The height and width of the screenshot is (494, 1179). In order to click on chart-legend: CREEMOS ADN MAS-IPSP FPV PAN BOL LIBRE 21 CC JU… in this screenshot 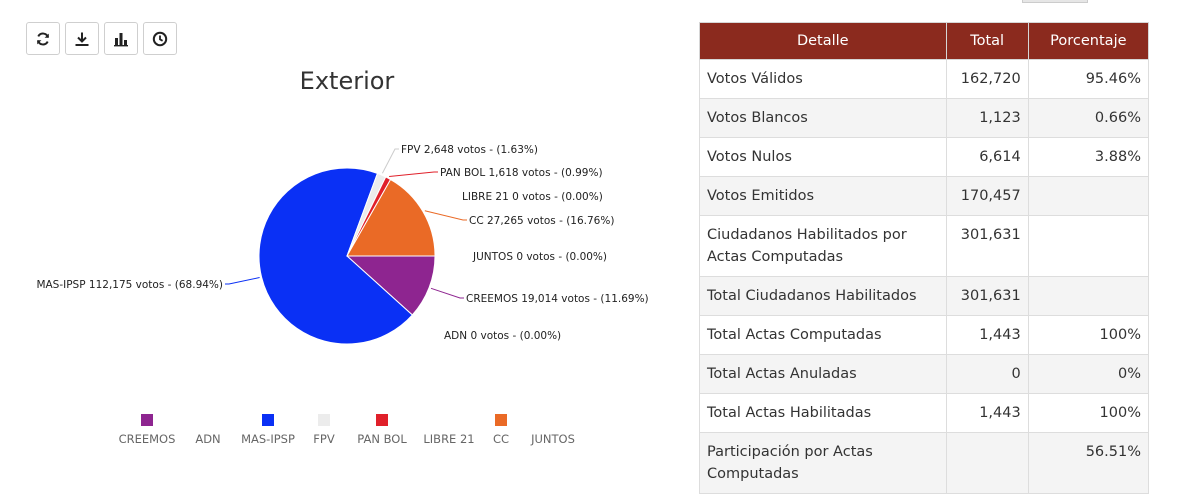, I will do `click(347, 430)`.